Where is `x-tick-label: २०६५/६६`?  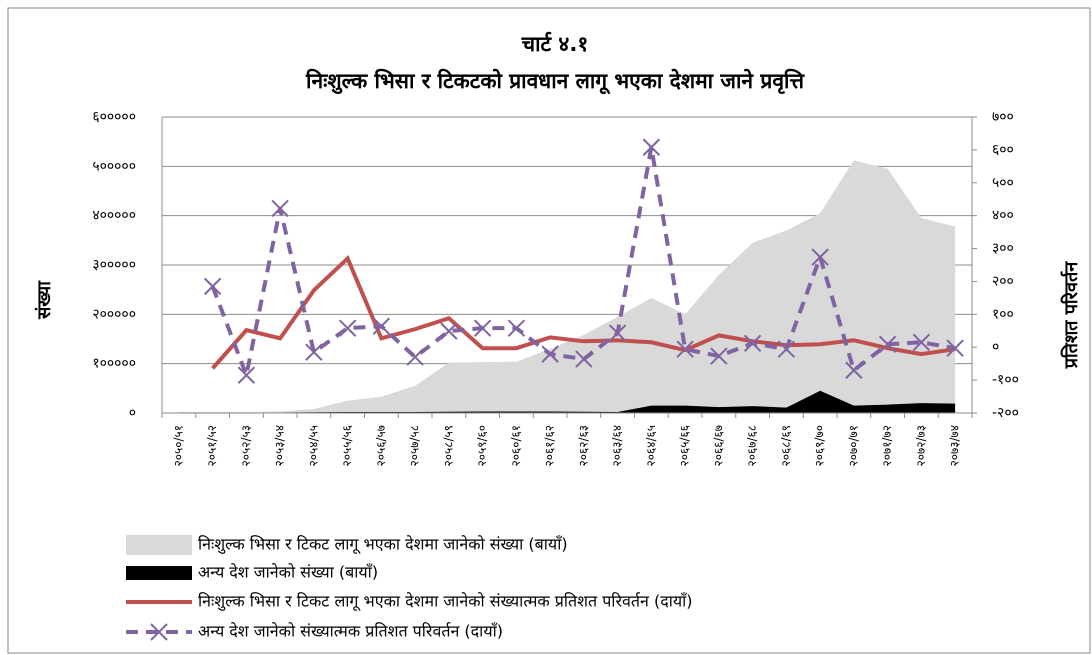
x-tick-label: २०६५/६६ is located at coordinates (685, 445).